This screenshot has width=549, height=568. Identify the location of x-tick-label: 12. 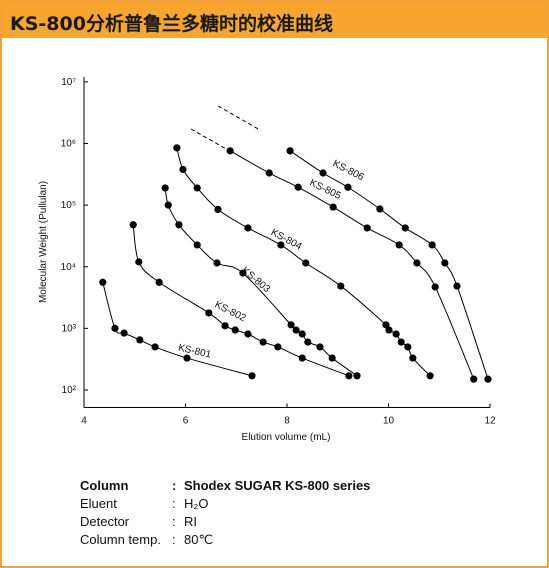
(490, 421).